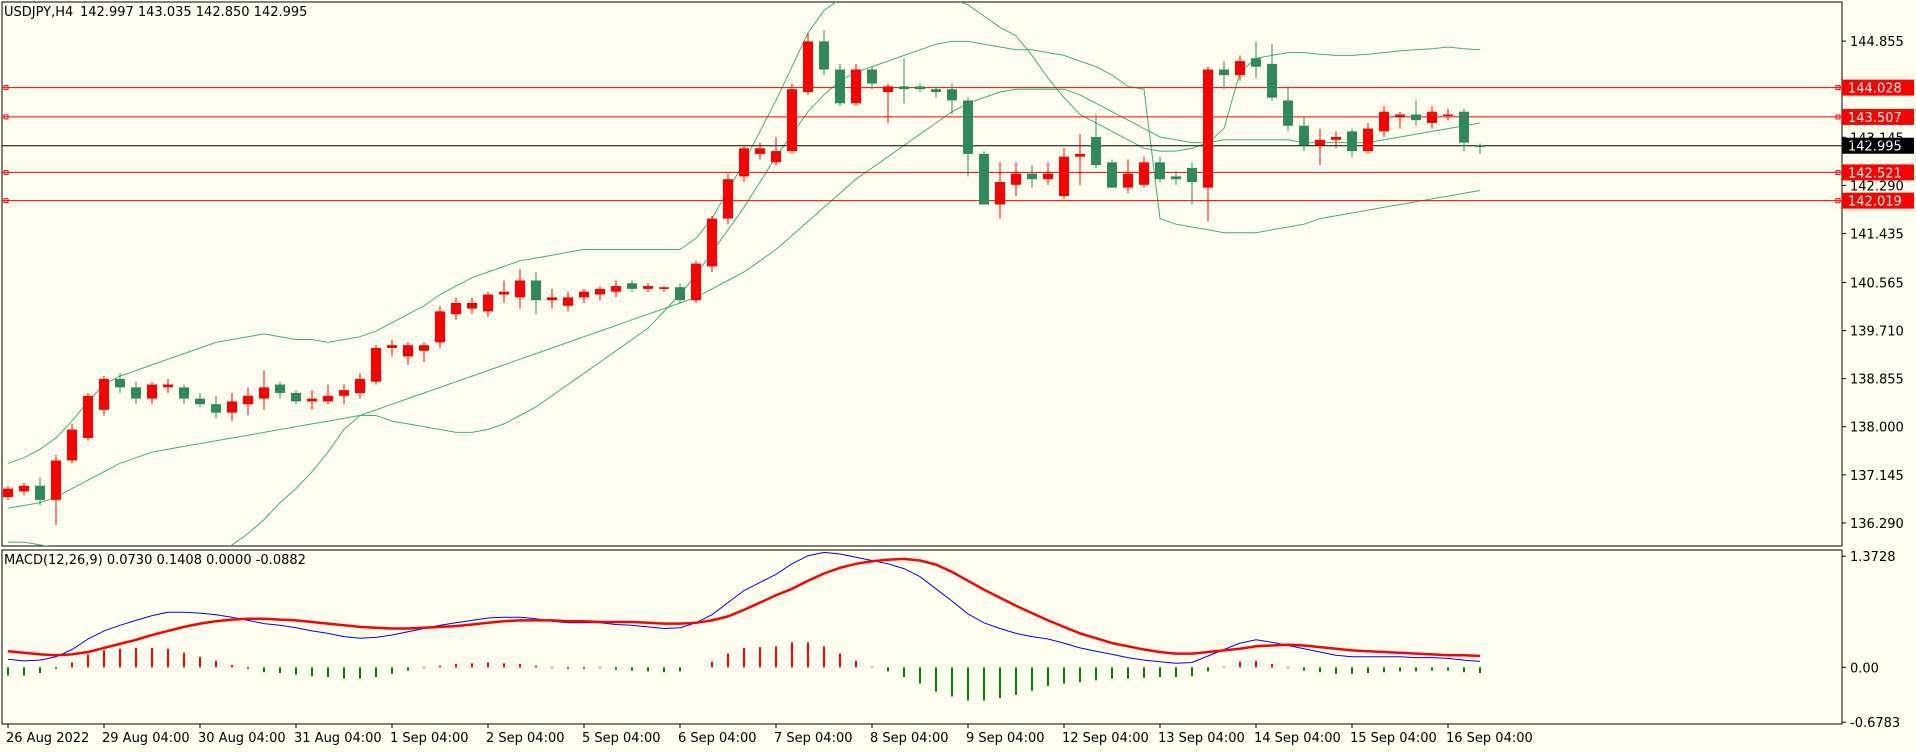  Describe the element at coordinates (1877, 186) in the screenshot. I see `price-tick-label-2: 142.290` at that location.